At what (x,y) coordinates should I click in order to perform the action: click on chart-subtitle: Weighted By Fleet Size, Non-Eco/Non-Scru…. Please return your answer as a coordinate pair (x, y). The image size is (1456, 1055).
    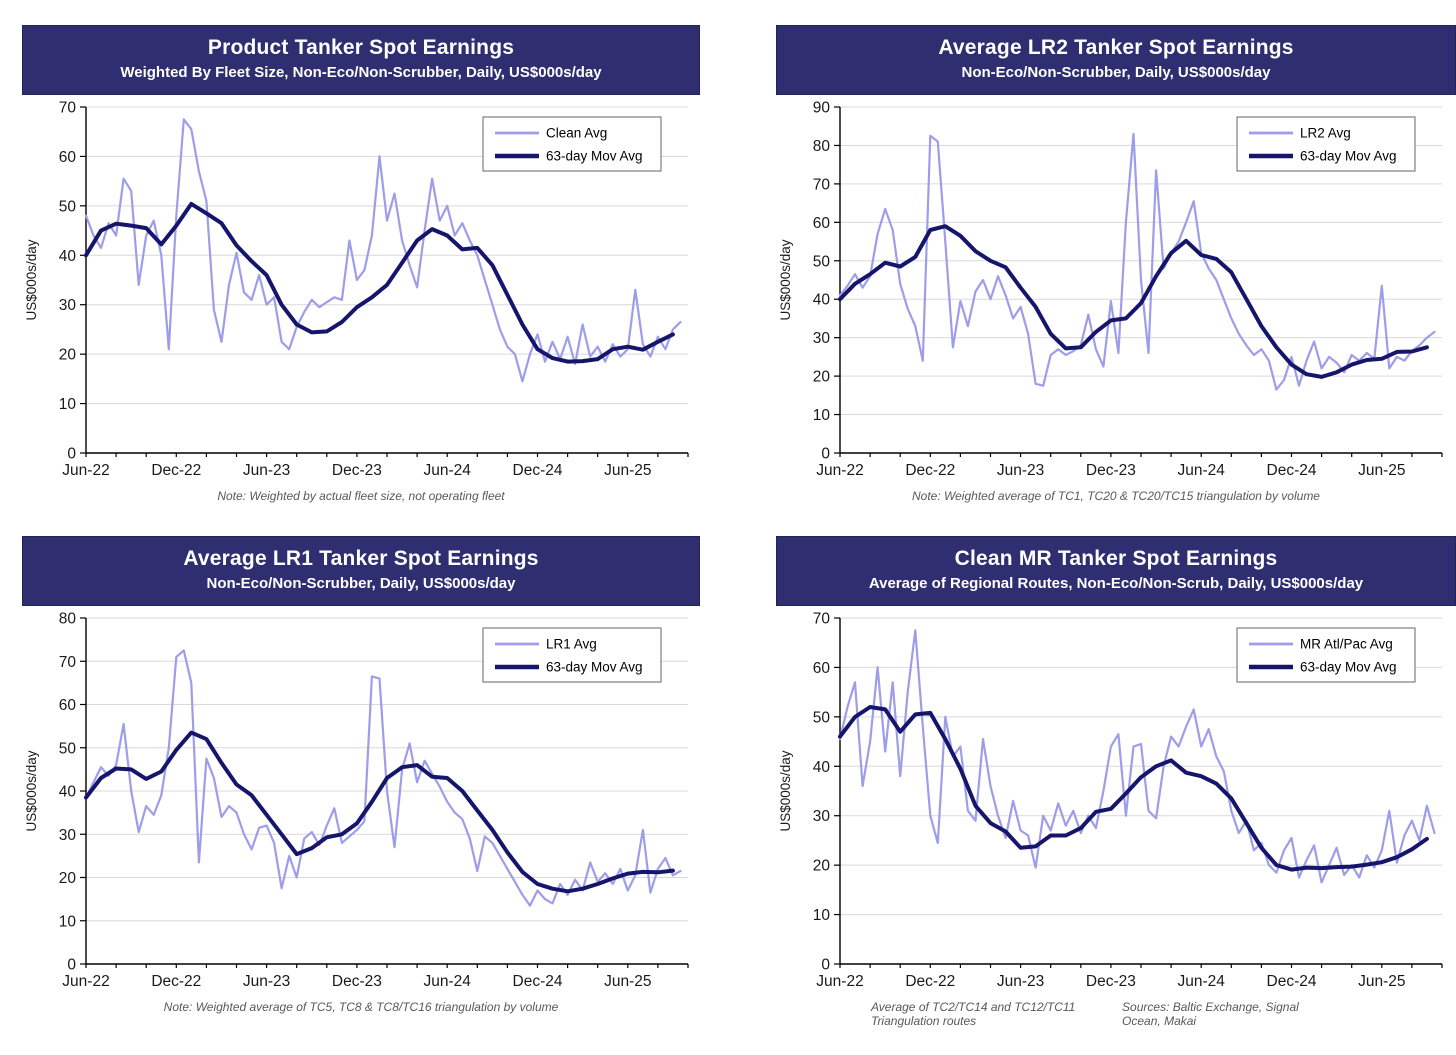
    Looking at the image, I should click on (361, 72).